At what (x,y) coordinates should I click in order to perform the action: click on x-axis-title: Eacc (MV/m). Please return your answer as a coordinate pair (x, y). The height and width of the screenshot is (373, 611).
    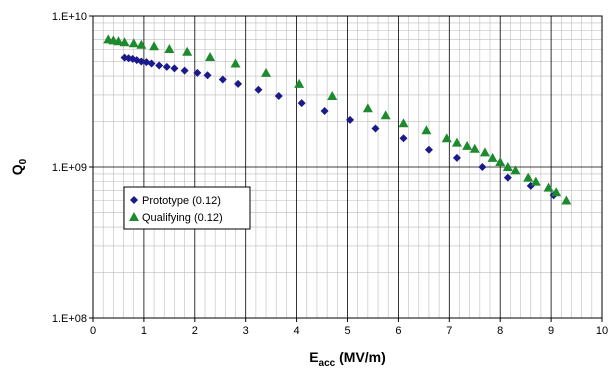
    Looking at the image, I should click on (347, 359).